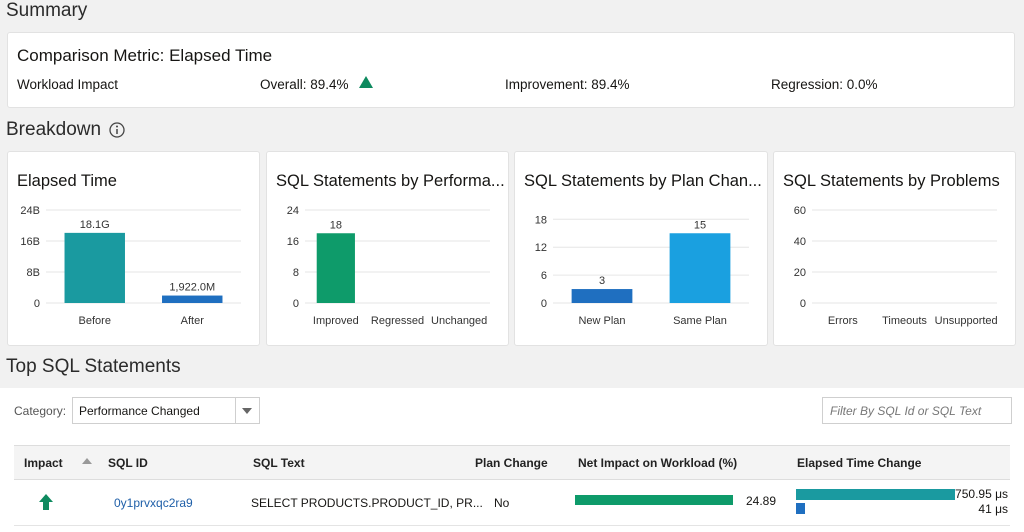  I want to click on sql-id: 0y1prvxqc2ra9, so click(153, 503).